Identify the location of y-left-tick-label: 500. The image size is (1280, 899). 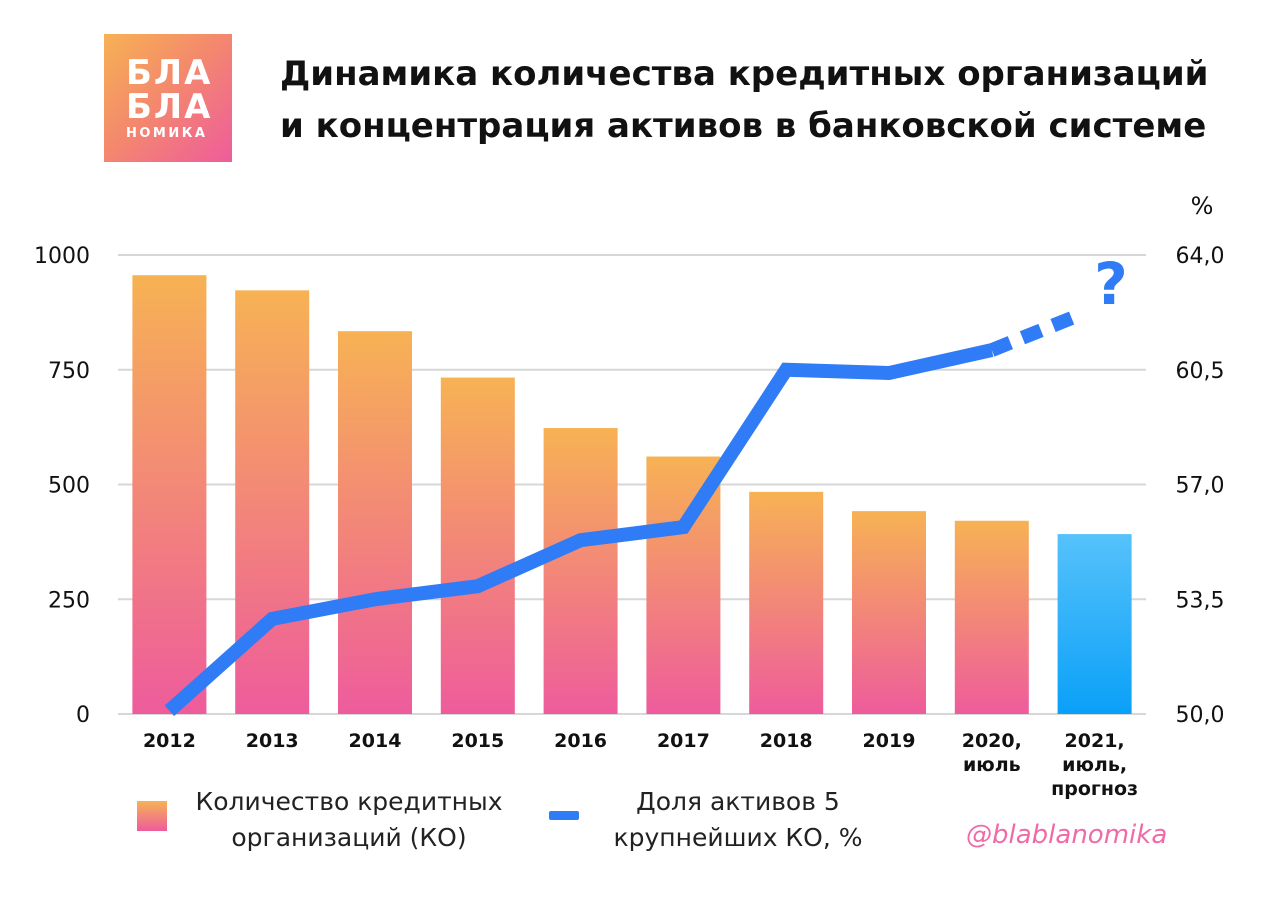
(69, 486).